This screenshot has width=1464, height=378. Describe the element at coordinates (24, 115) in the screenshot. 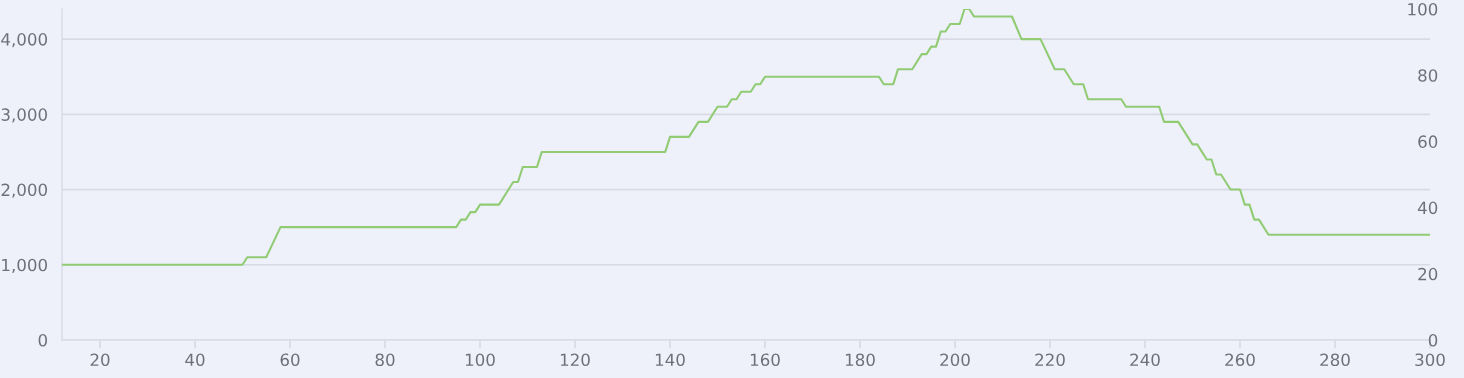

I see `y-tick-label: 3,000` at that location.